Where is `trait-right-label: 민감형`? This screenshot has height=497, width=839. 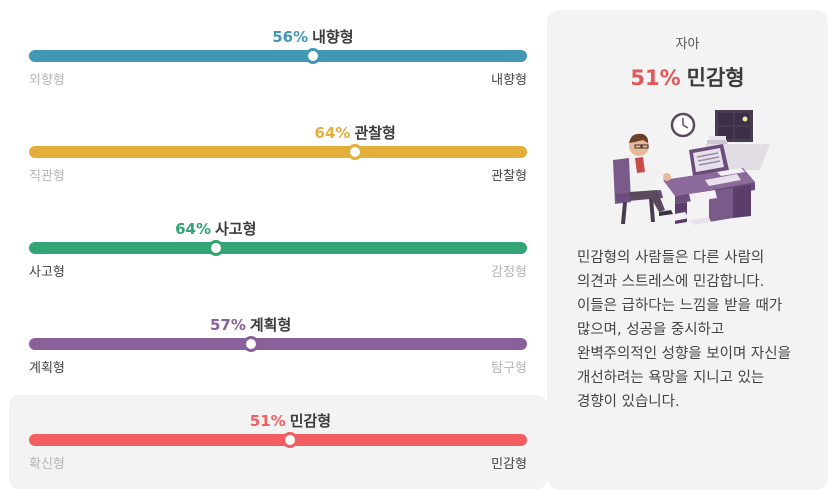 trait-right-label: 민감형 is located at coordinates (509, 464).